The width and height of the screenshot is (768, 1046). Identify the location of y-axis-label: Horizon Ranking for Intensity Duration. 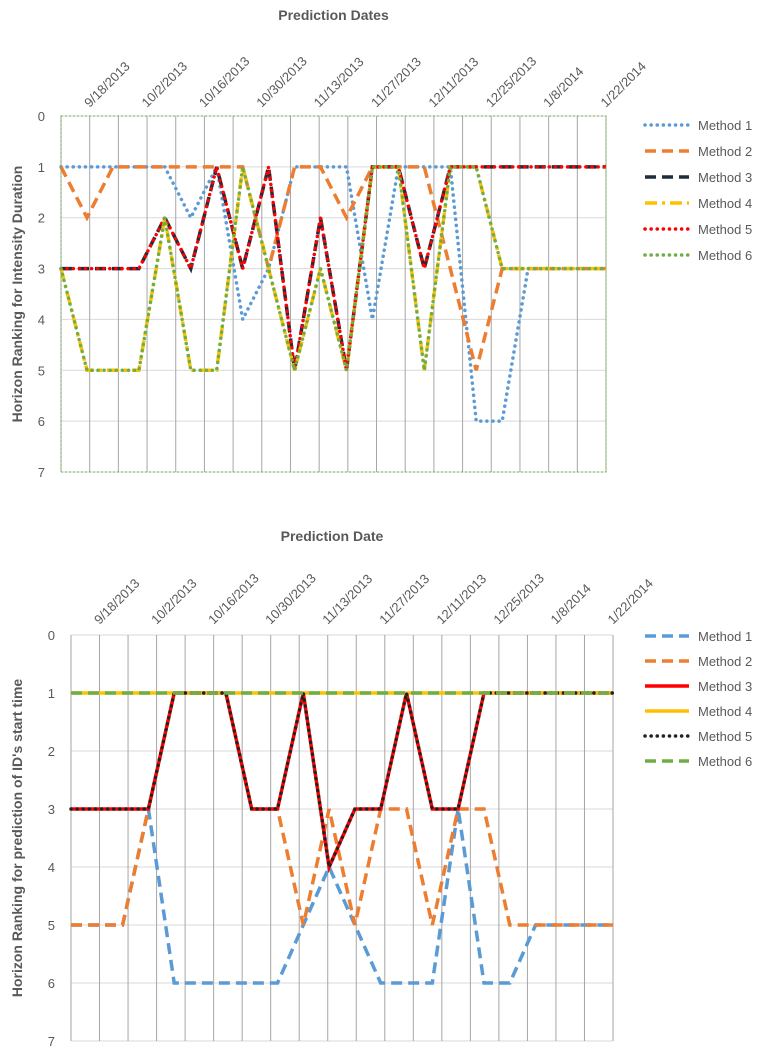
(17, 294).